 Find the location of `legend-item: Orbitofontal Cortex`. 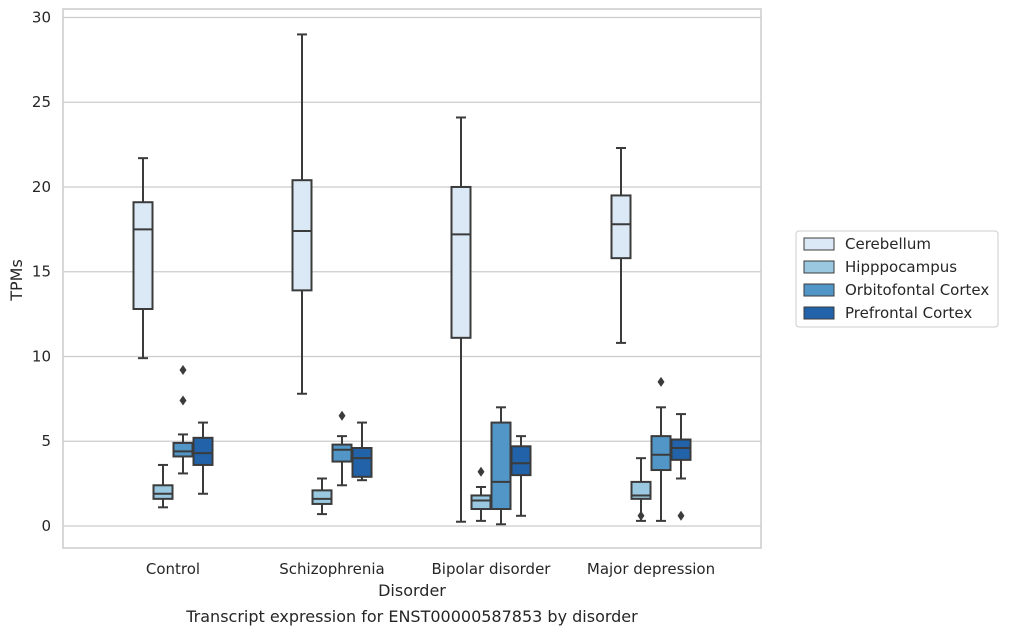

legend-item: Orbitofontal Cortex is located at coordinates (896, 290).